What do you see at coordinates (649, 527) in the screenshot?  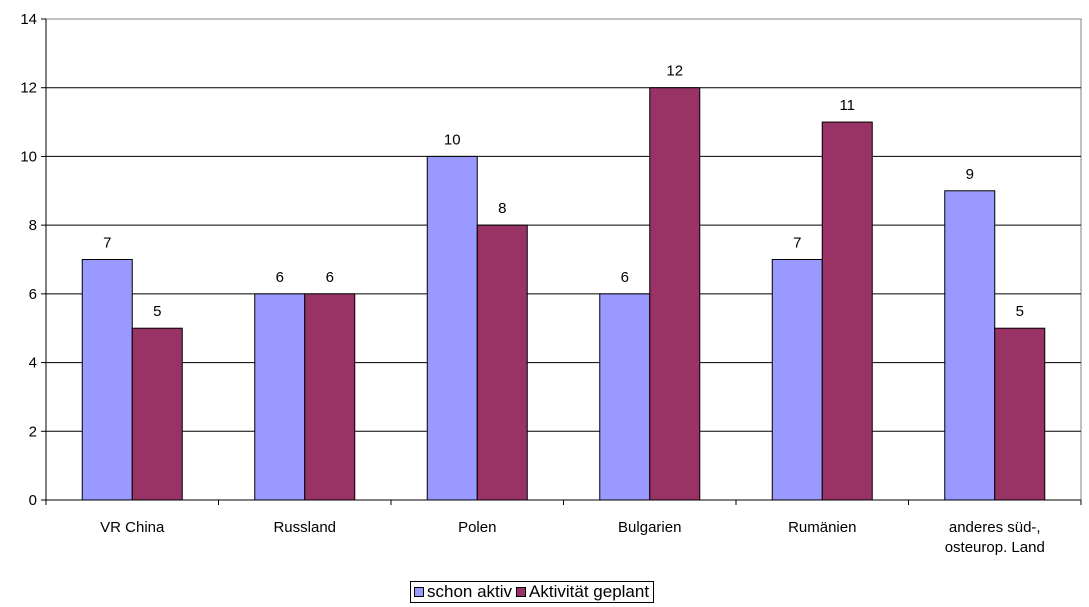 I see `x-tick-label: Bulgarien` at bounding box center [649, 527].